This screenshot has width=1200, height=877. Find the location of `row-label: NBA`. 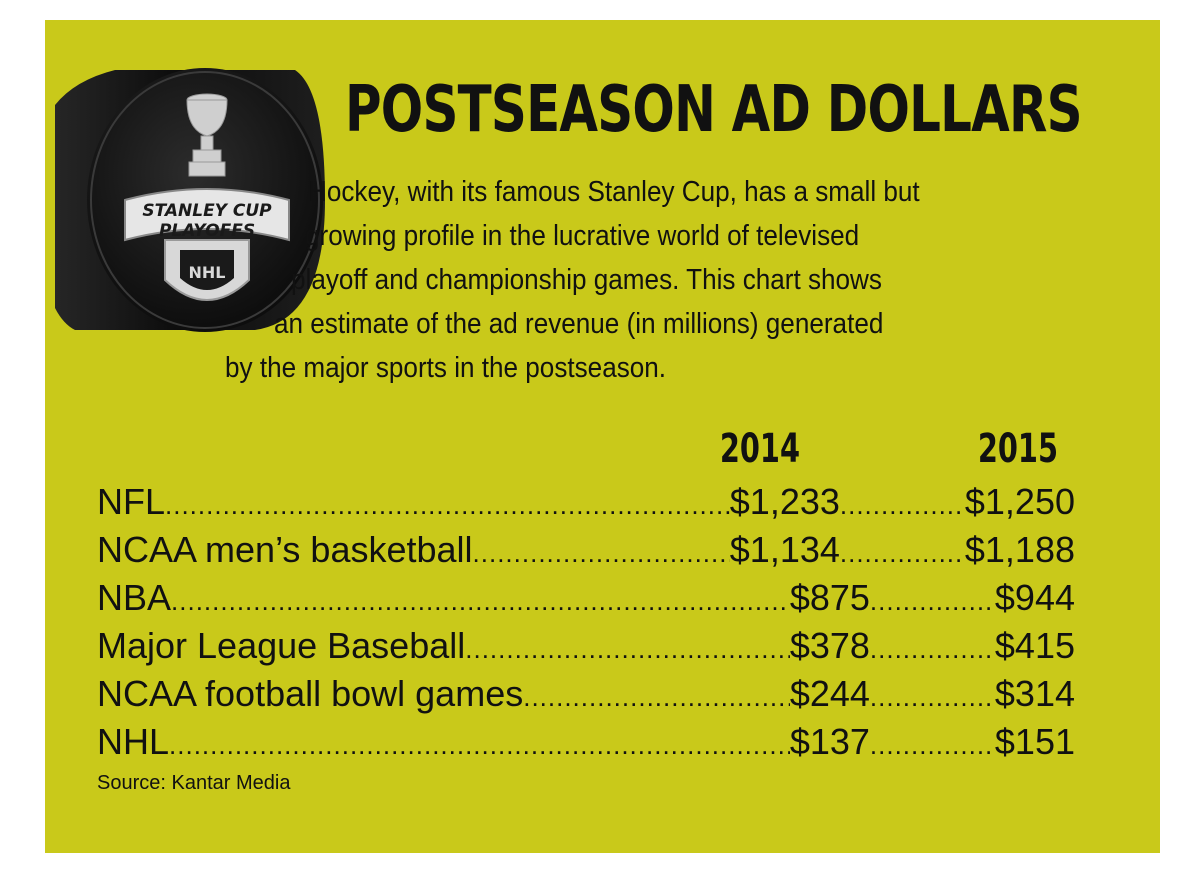

row-label: NBA is located at coordinates (134, 597).